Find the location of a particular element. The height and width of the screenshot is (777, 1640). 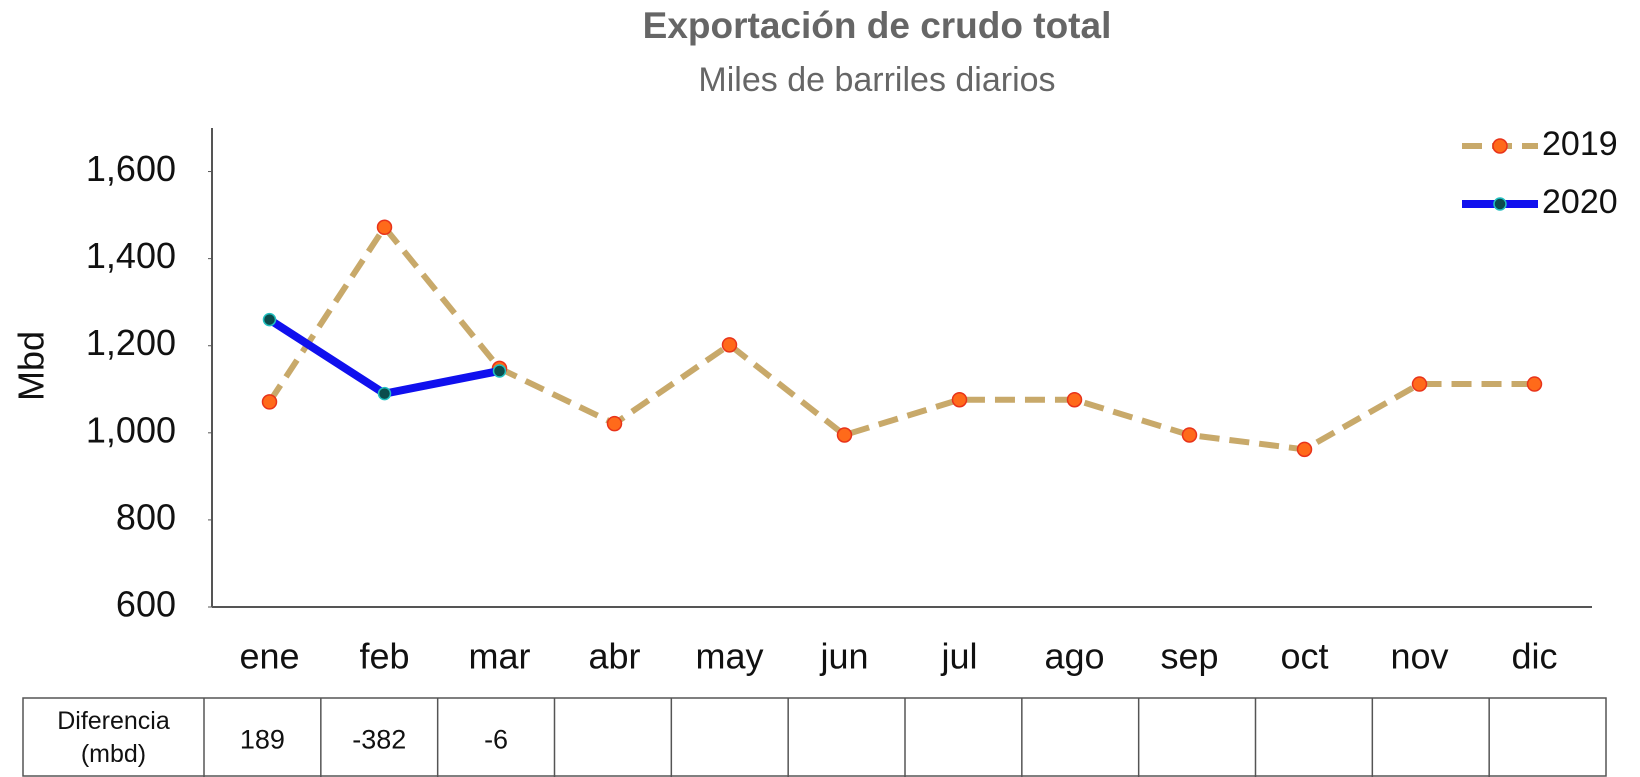

table-value: -382 is located at coordinates (379, 740).